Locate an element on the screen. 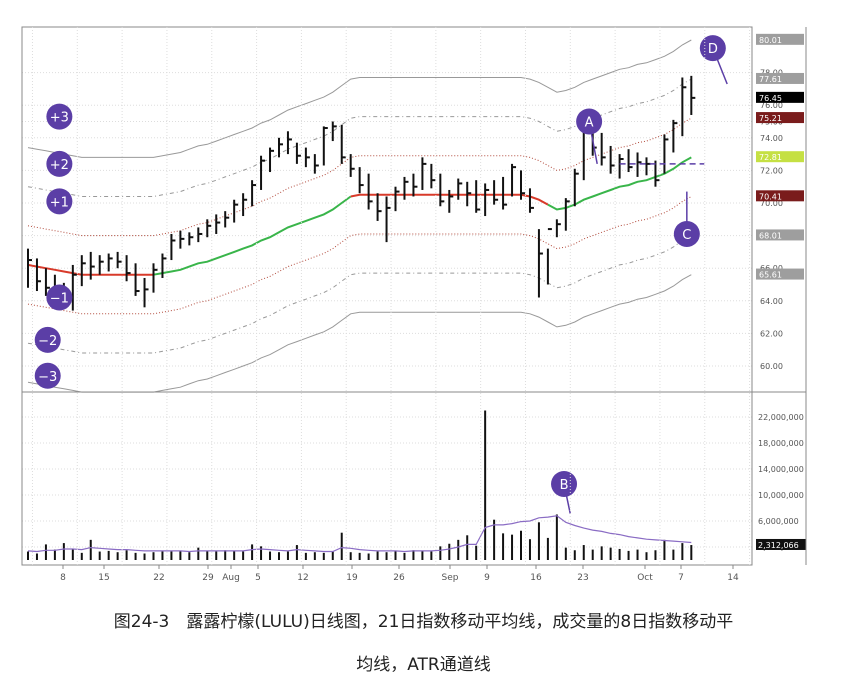 Image resolution: width=847 pixels, height=680 pixels. volume-tag-label: 2,312,066 is located at coordinates (778, 545).